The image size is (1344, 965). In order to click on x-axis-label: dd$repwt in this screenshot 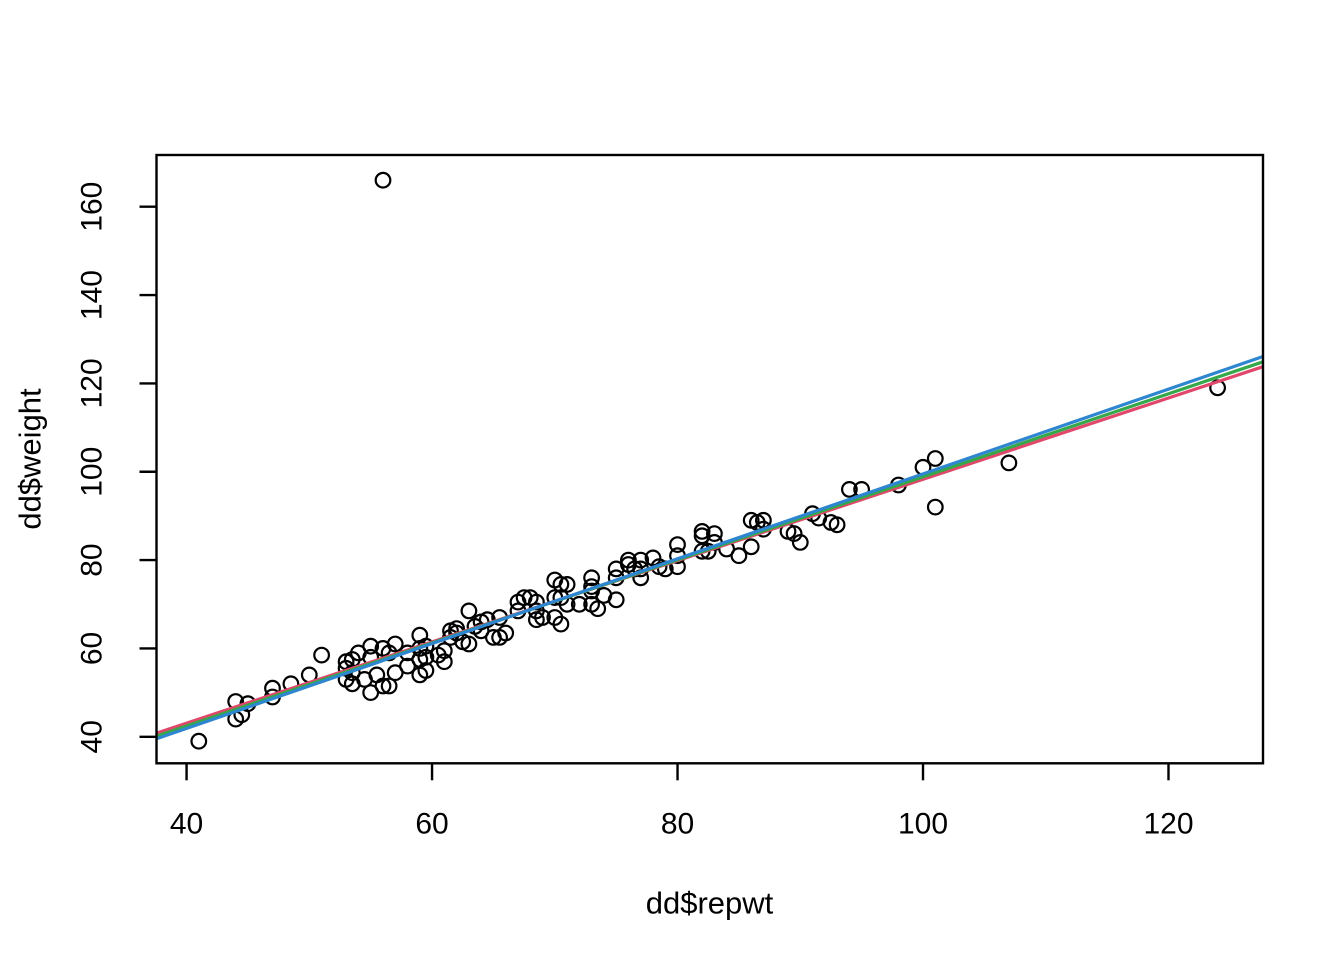, I will do `click(710, 903)`.